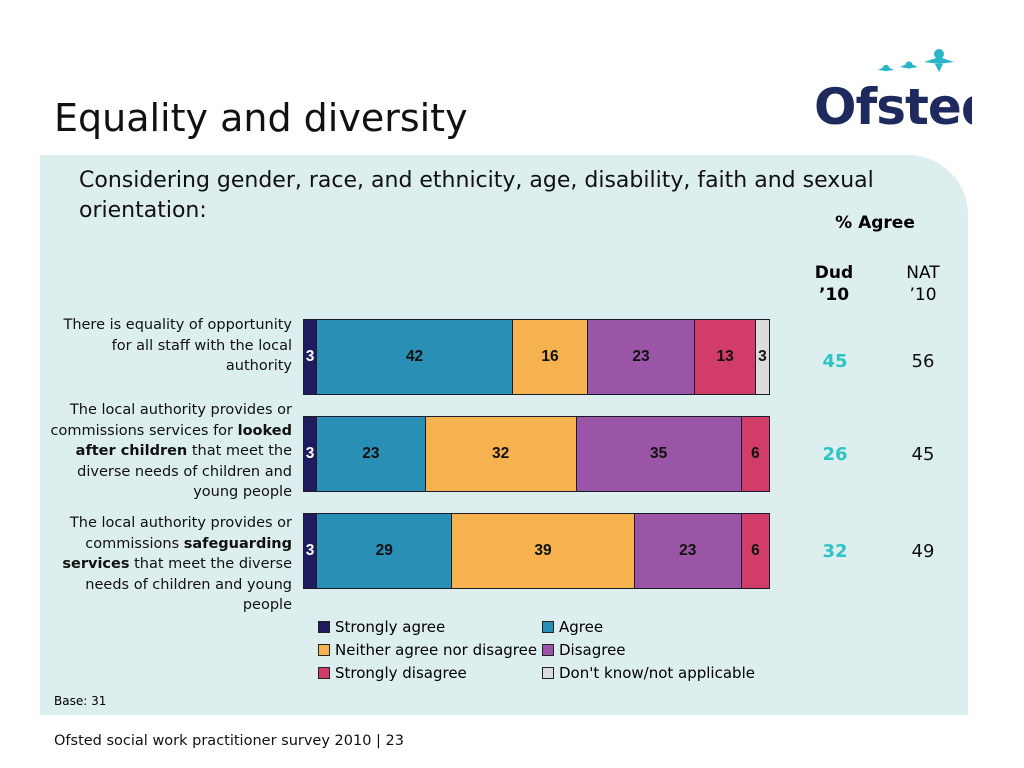 This screenshot has height=768, width=1024. Describe the element at coordinates (835, 454) in the screenshot. I see `dud-agree-value: 26` at that location.